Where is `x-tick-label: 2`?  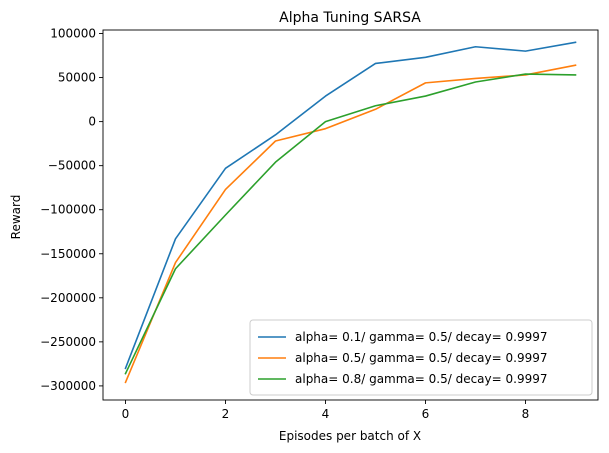 x-tick-label: 2 is located at coordinates (226, 414).